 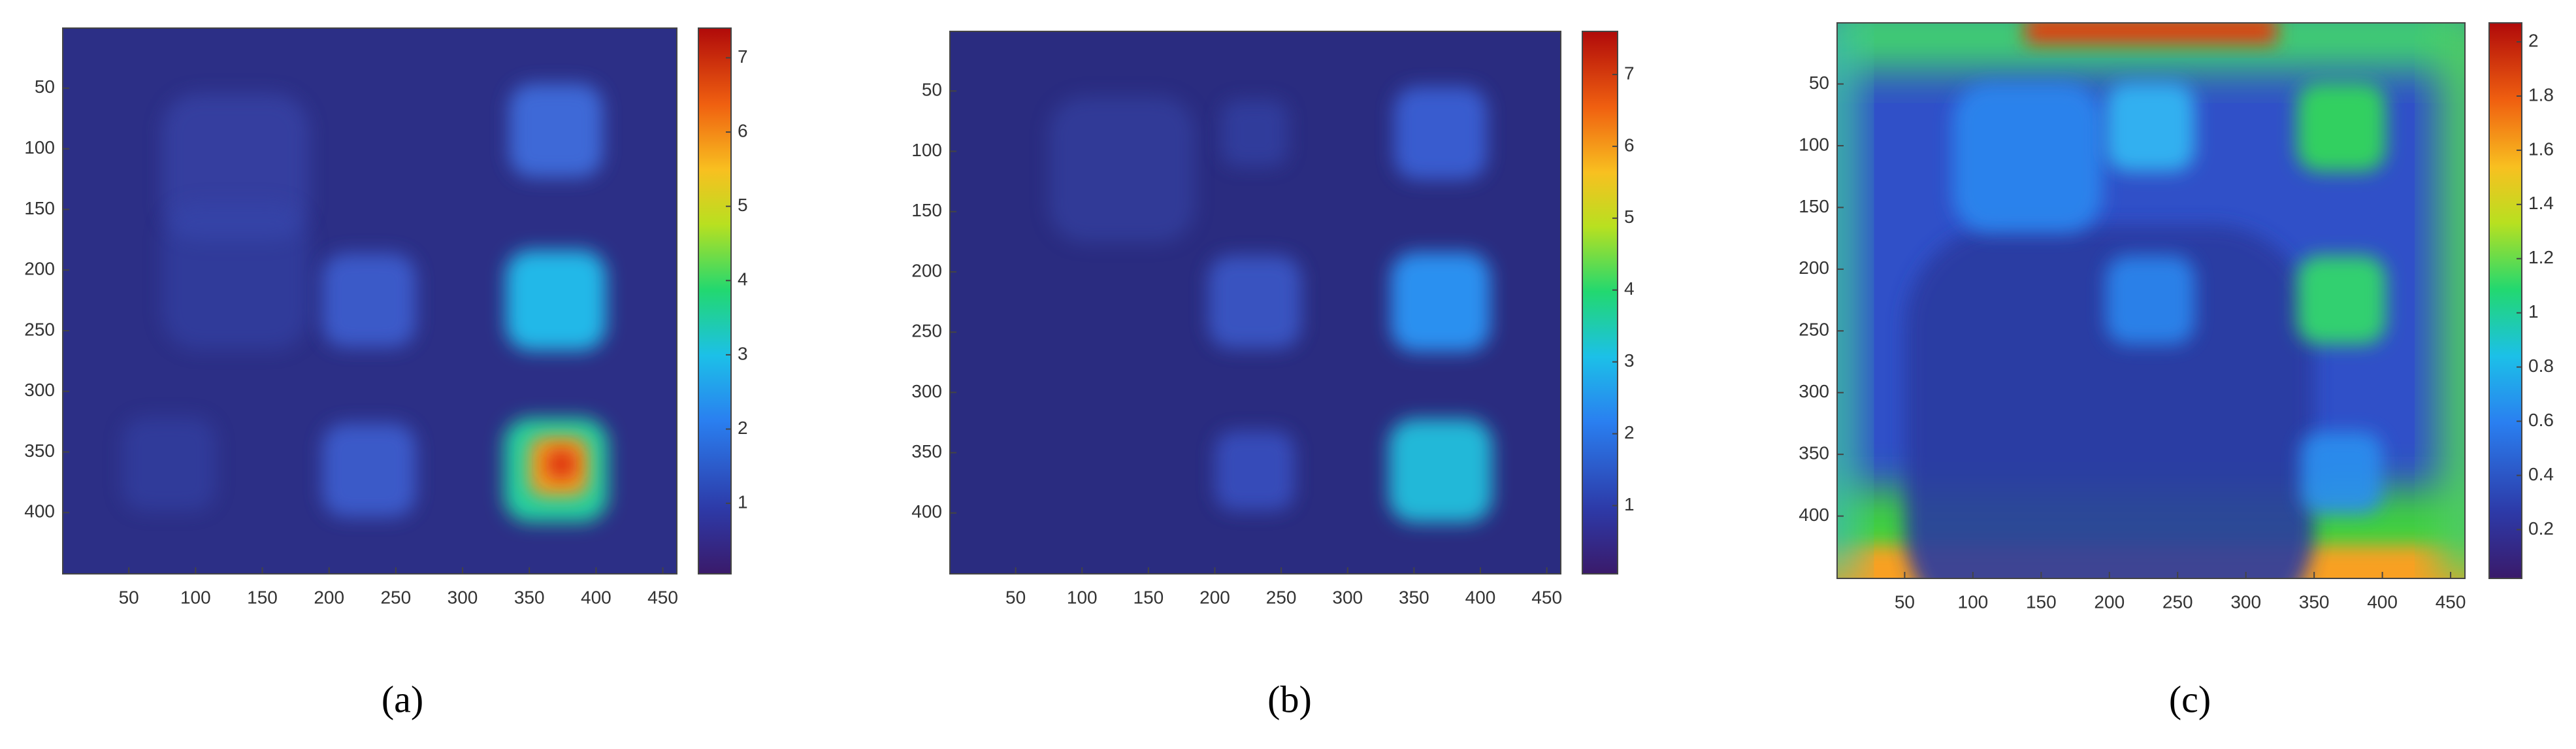 What do you see at coordinates (2541, 149) in the screenshot?
I see `colorbar-tick-label: 1.6` at bounding box center [2541, 149].